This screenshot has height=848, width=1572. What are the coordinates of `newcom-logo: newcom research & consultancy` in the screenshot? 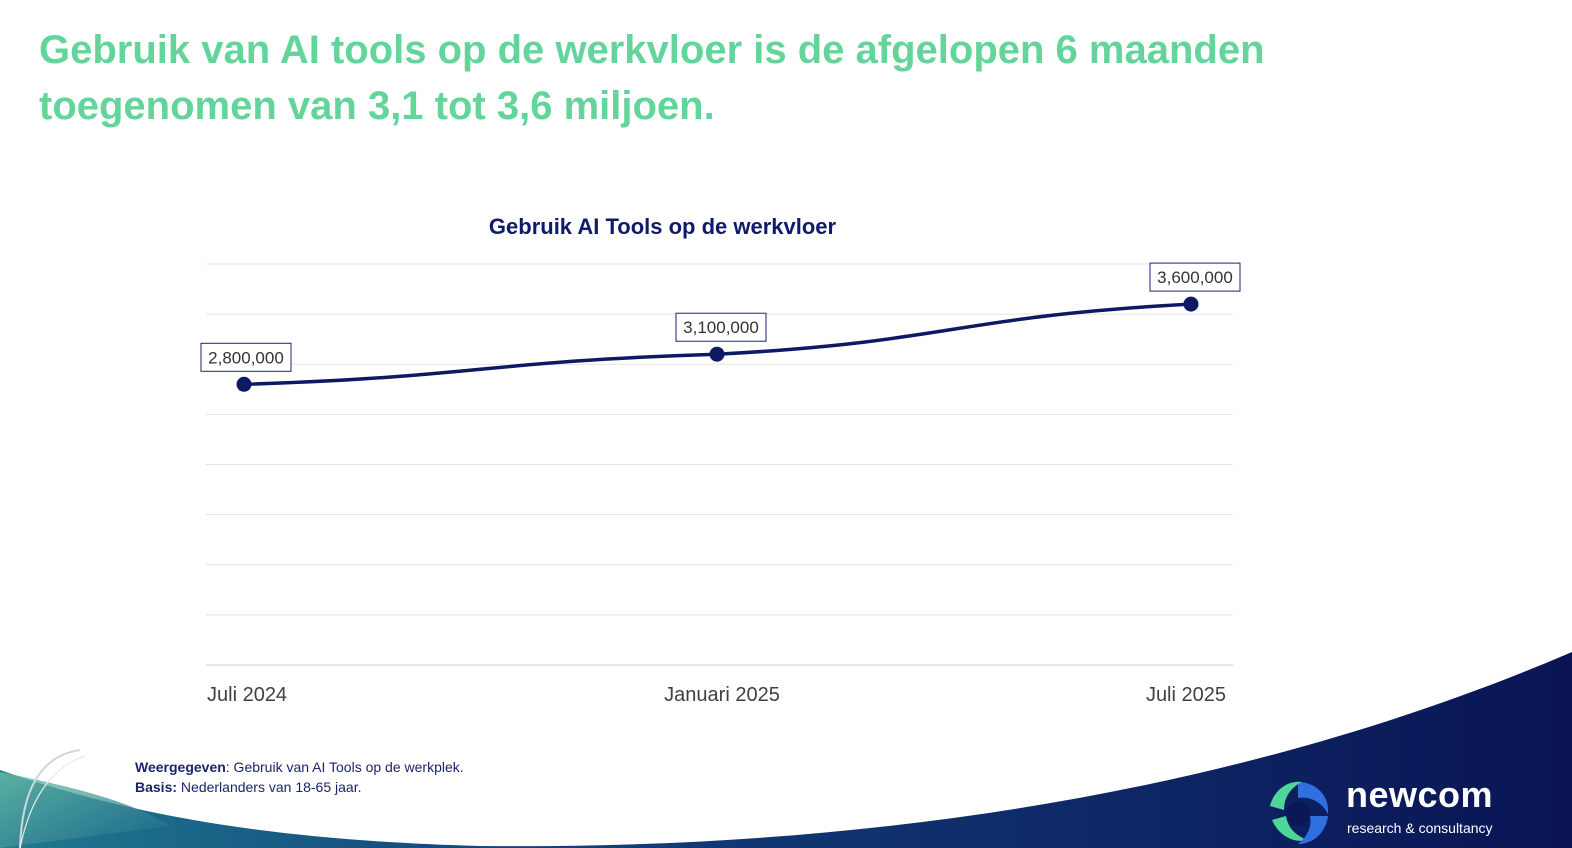 It's located at (1402, 810).